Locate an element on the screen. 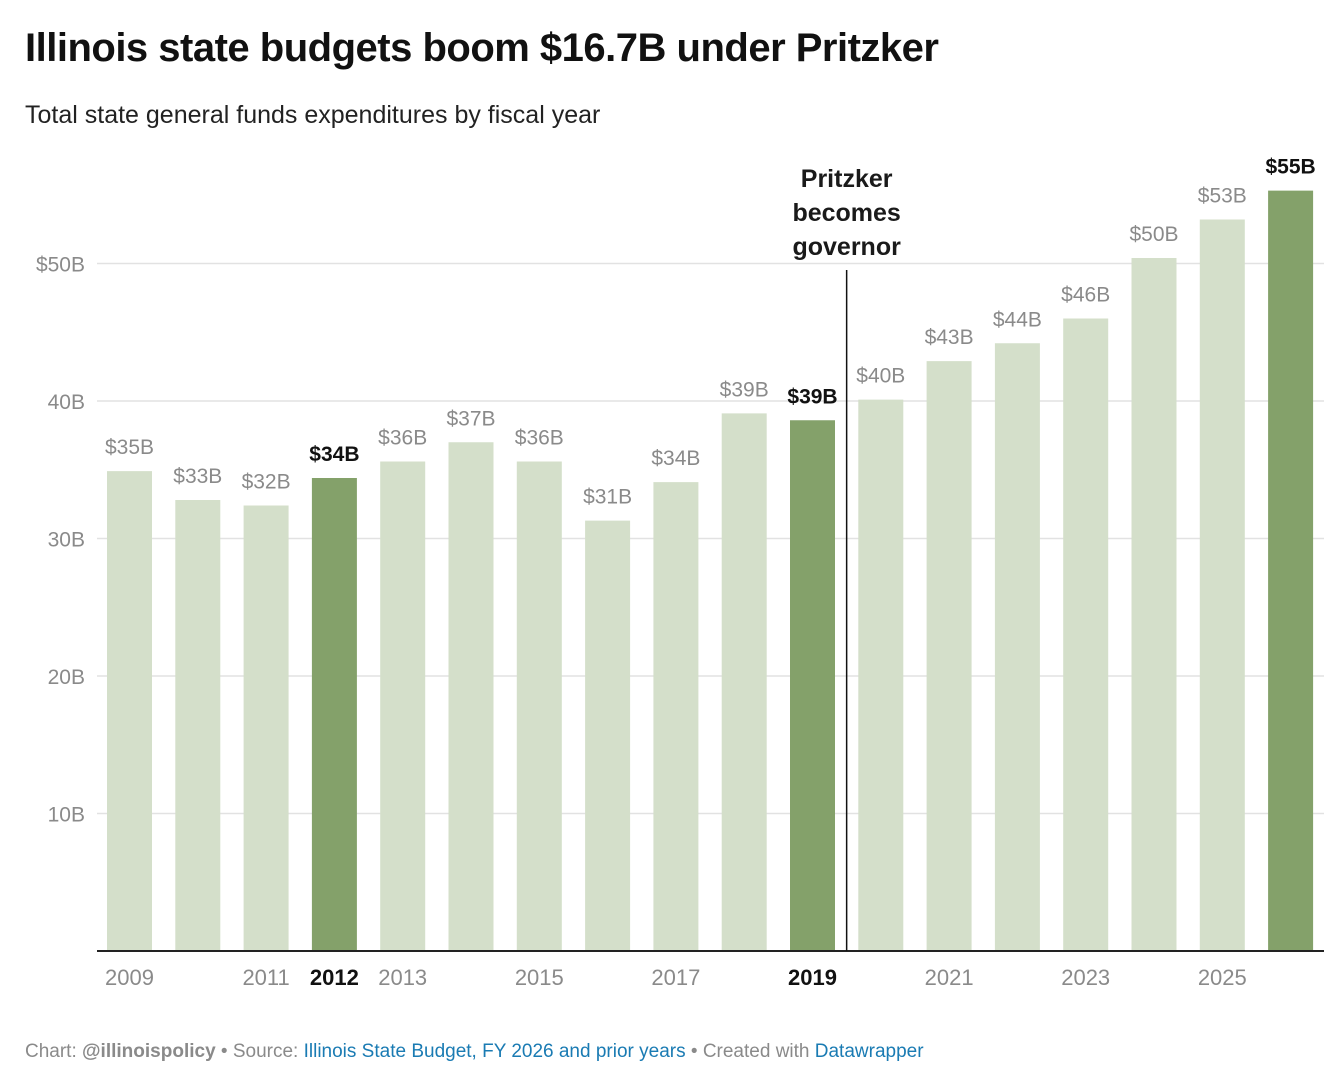  annotation-label-line: governor is located at coordinates (846, 247).